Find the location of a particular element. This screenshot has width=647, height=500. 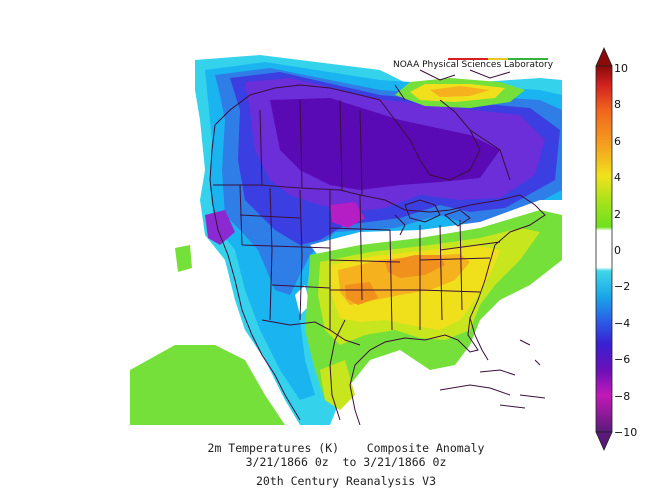

colorbar-tick-label: 10 is located at coordinates (621, 68).